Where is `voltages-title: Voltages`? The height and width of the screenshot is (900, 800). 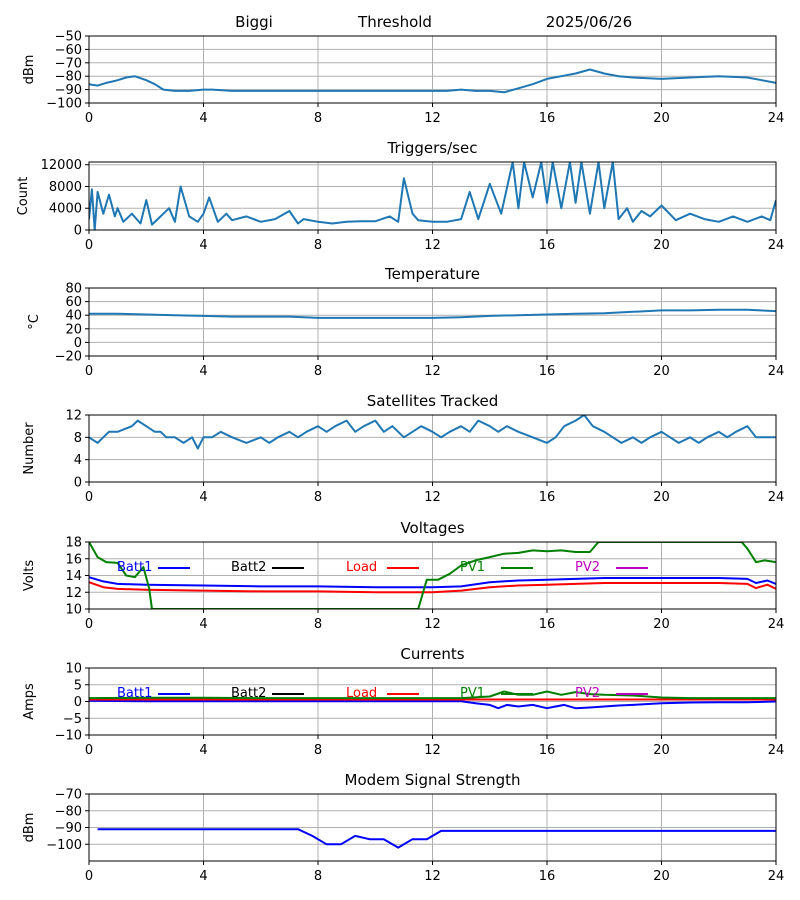 voltages-title: Voltages is located at coordinates (432, 528).